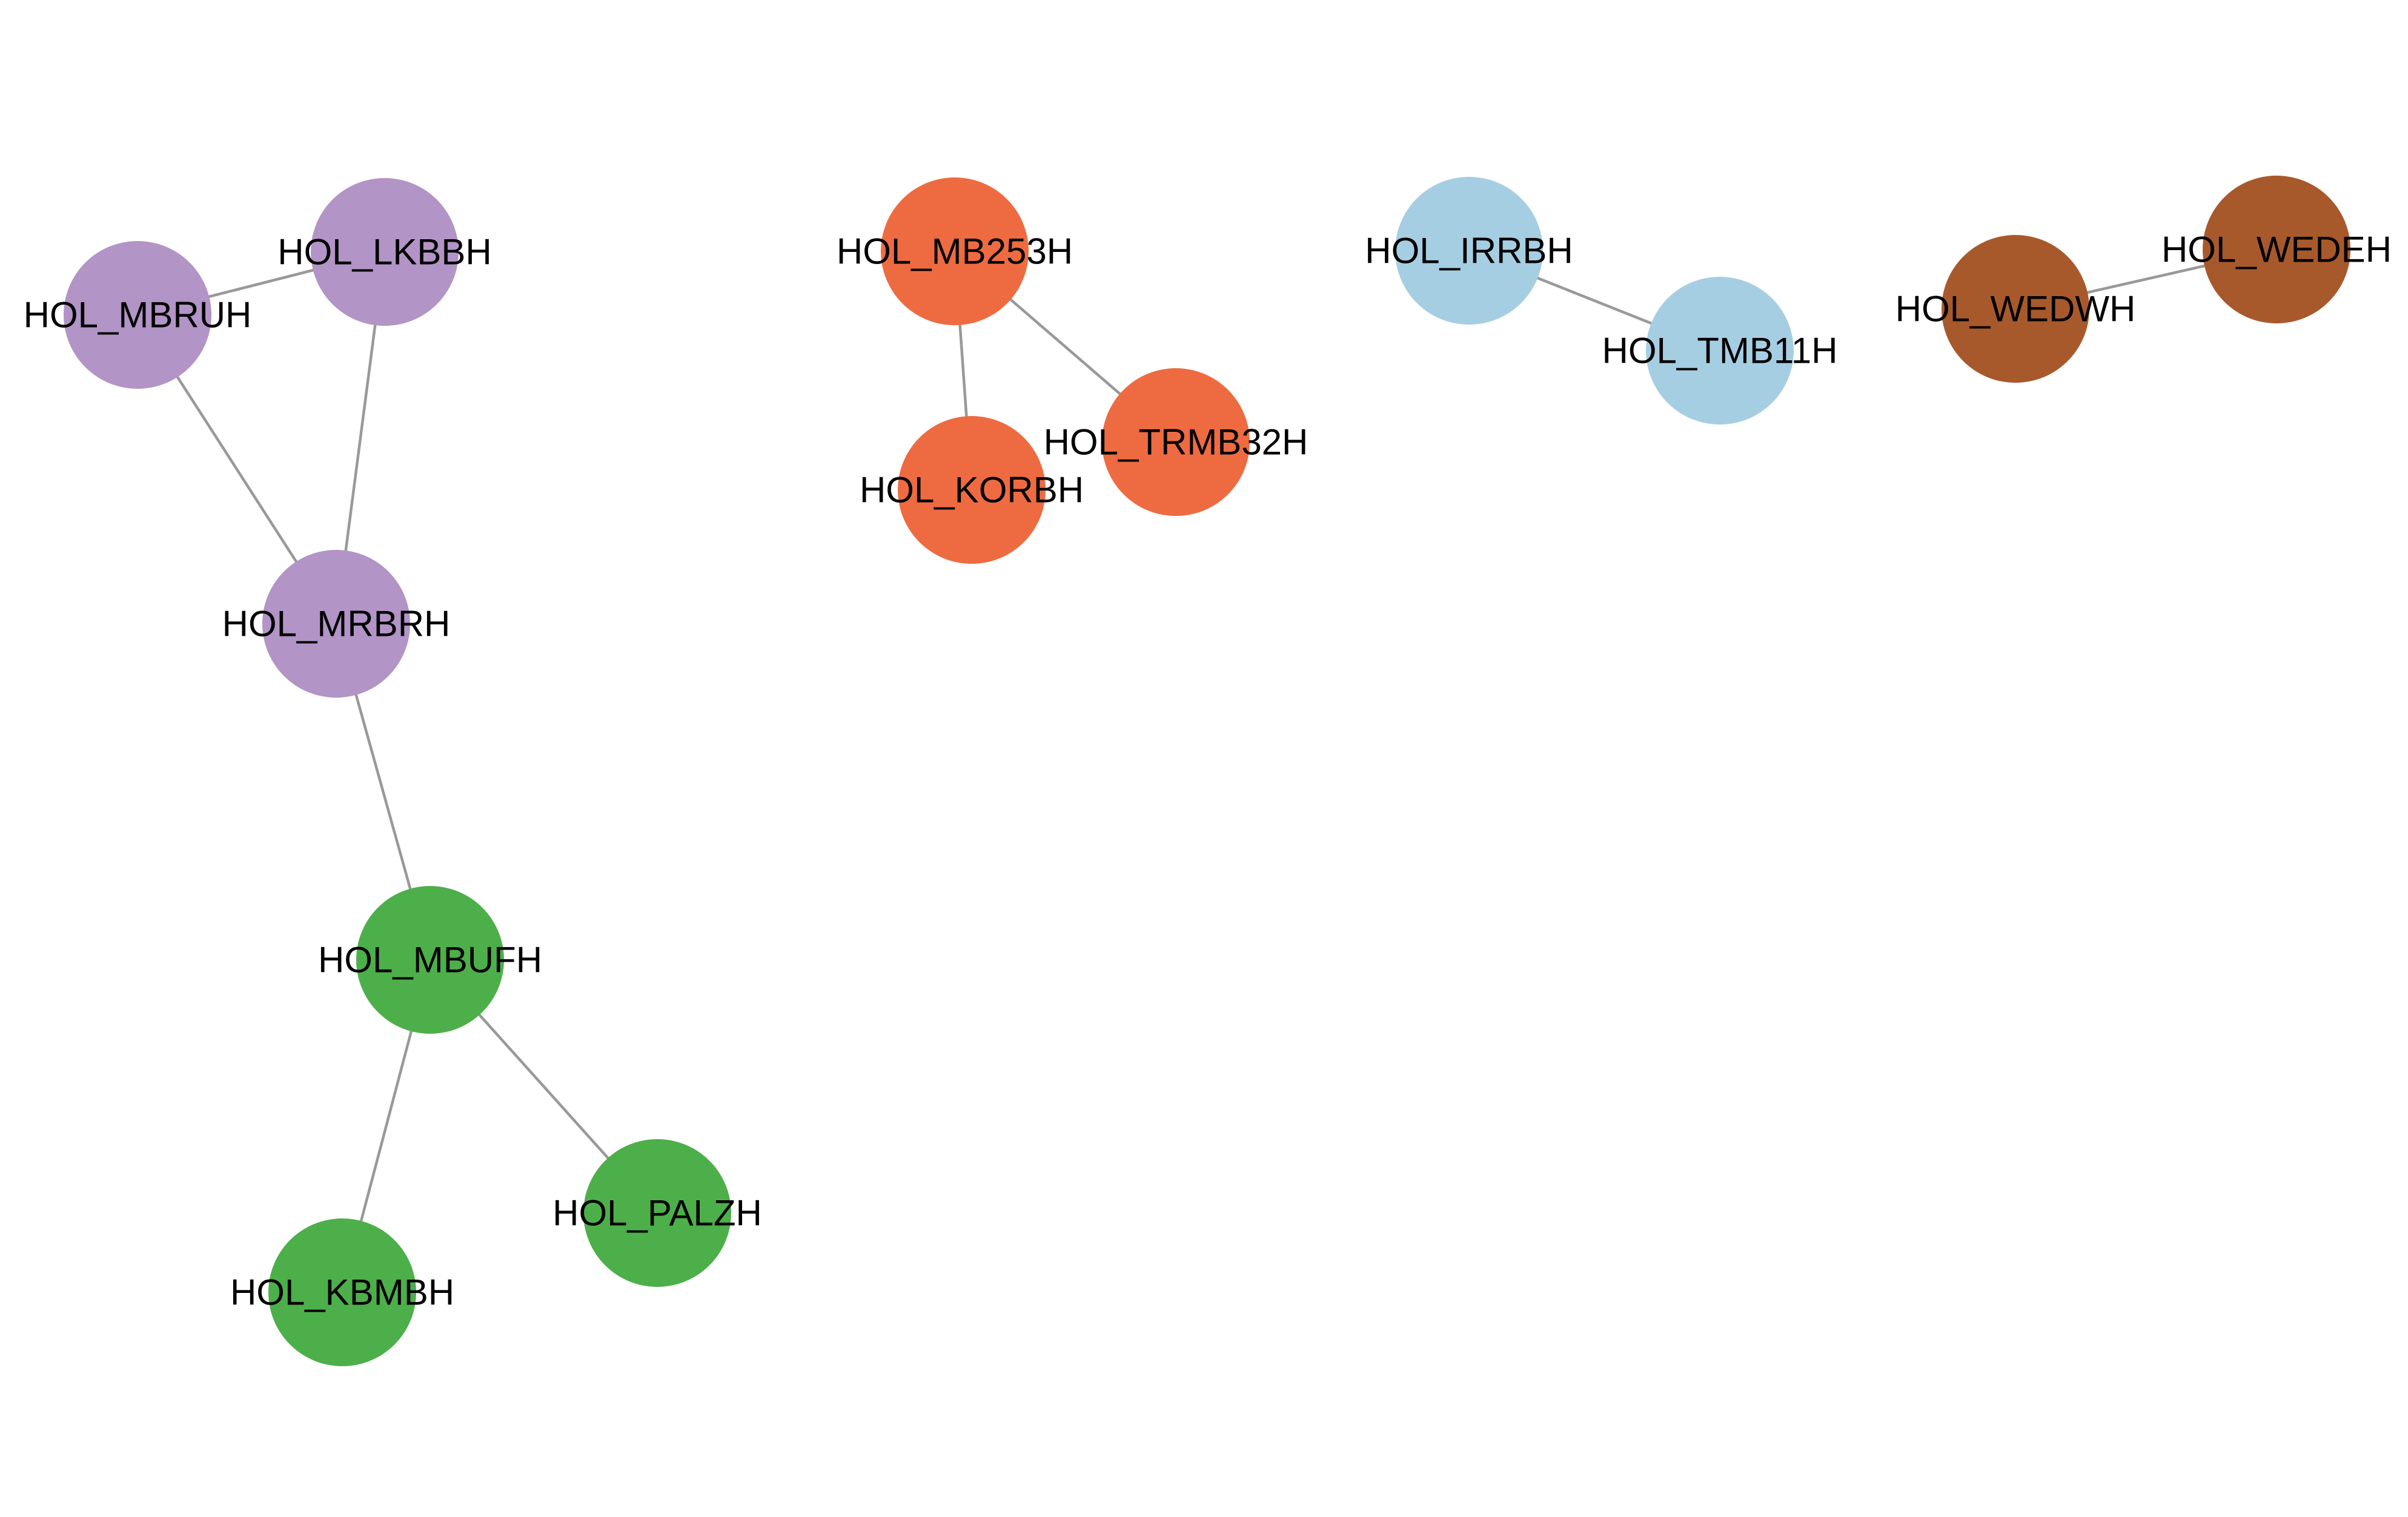 The height and width of the screenshot is (1517, 2408). I want to click on graph-node-HOL_KORBH, so click(972, 490).